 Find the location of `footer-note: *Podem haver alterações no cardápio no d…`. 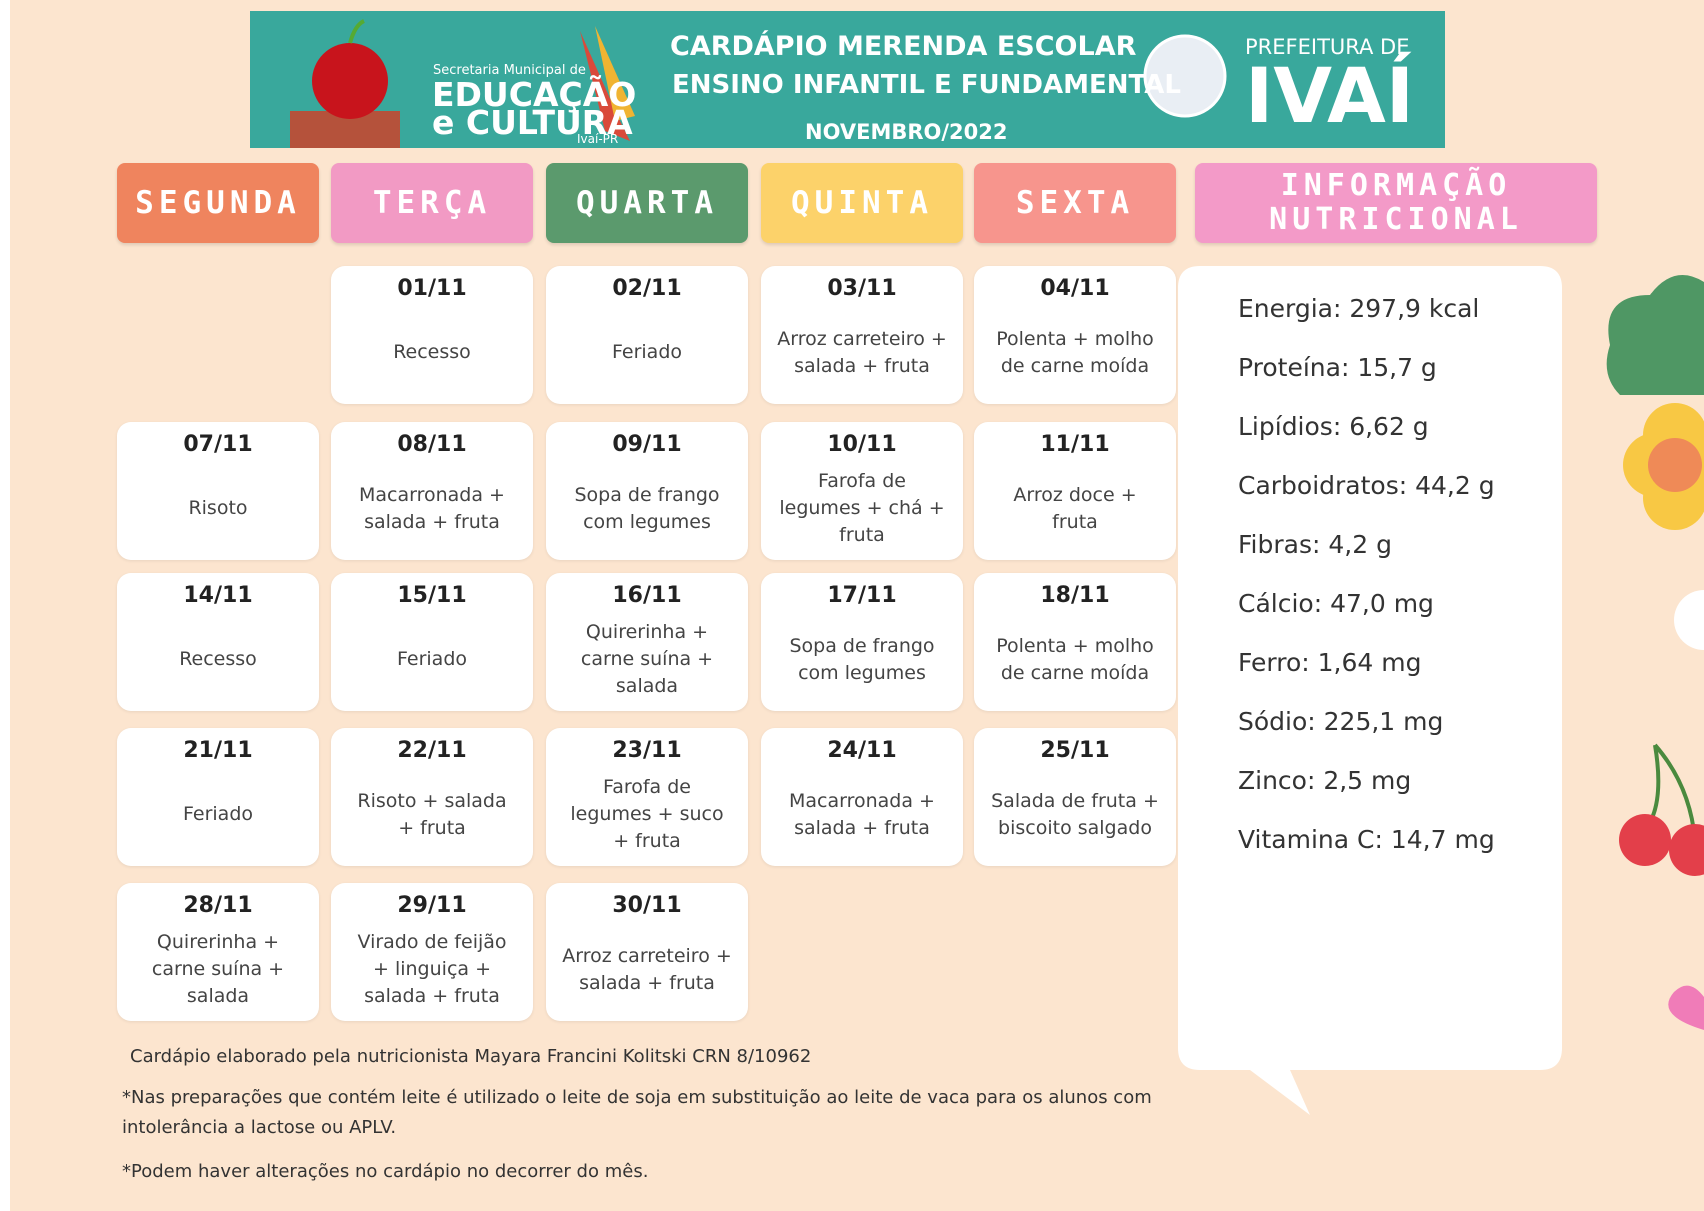

footer-note: *Podem haver alterações no cardápio no d… is located at coordinates (385, 1171).